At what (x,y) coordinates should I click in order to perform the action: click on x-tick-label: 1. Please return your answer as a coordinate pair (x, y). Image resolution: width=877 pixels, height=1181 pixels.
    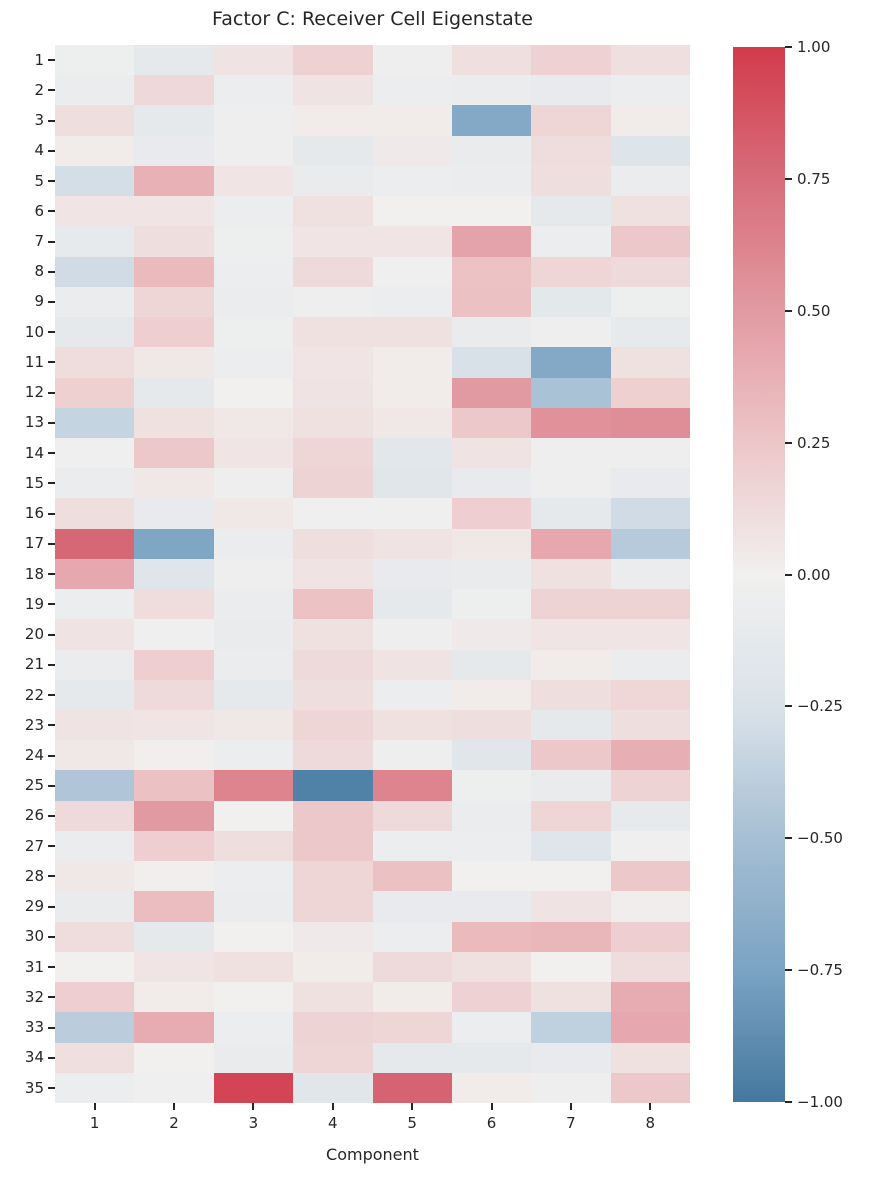
    Looking at the image, I should click on (94, 1123).